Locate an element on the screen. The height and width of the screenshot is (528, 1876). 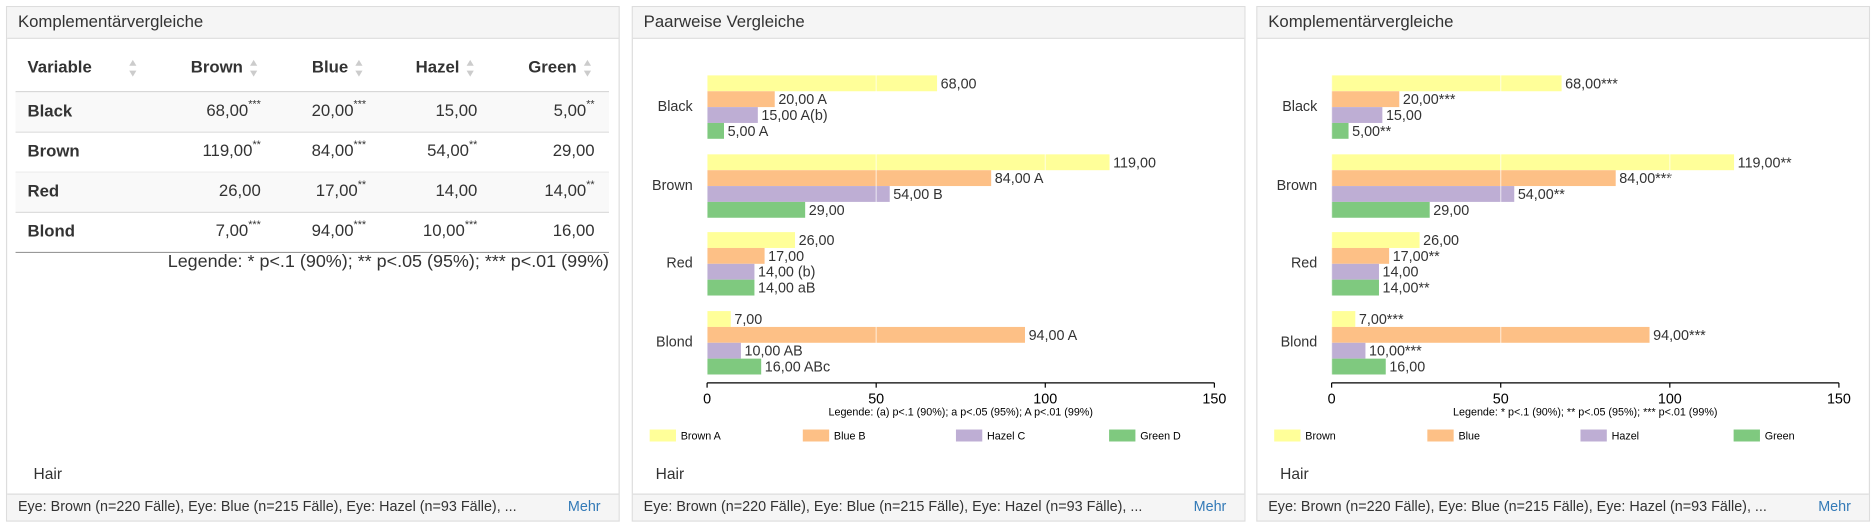
row-label: Red is located at coordinates (44, 190).